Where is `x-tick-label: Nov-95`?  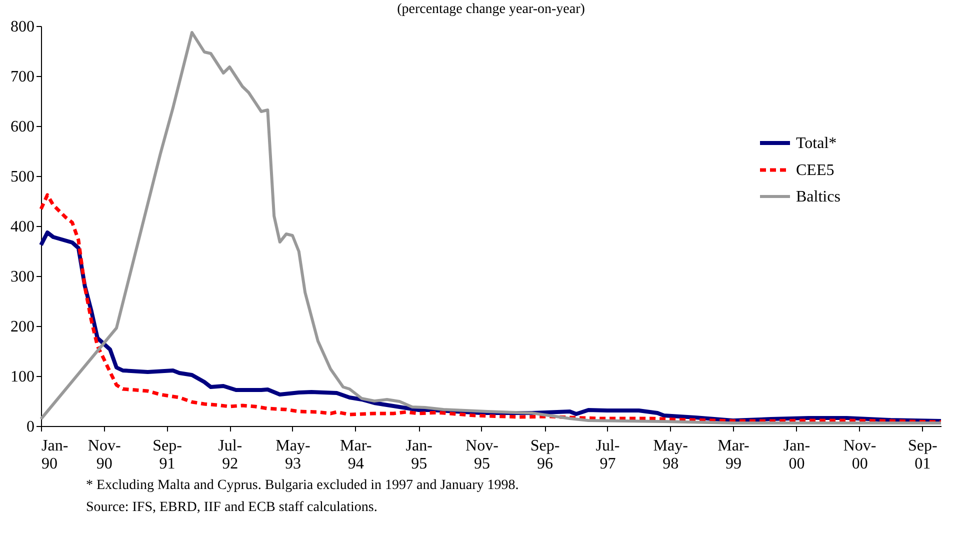 x-tick-label: Nov-95 is located at coordinates (482, 455).